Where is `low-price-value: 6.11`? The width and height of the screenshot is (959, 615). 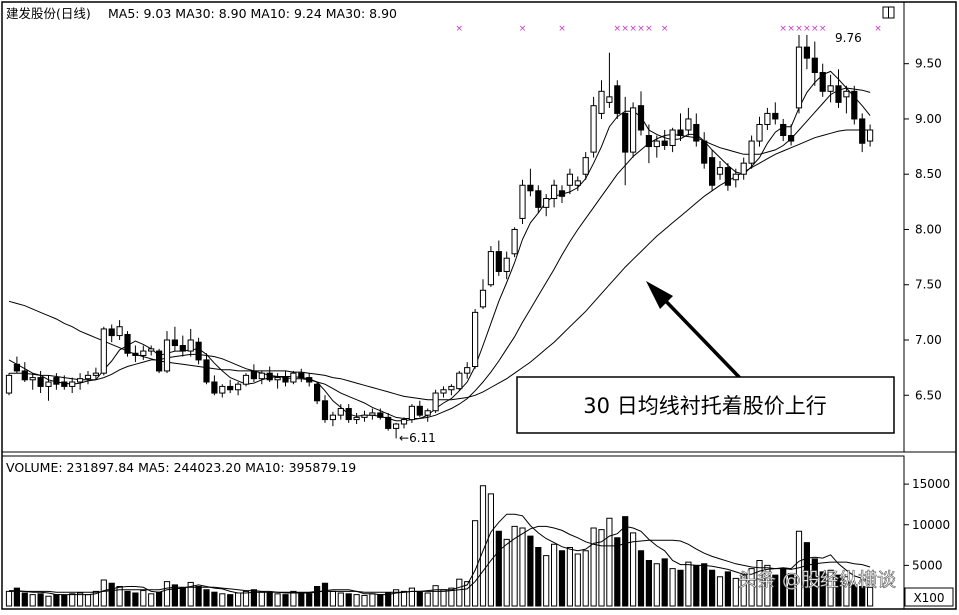 low-price-value: 6.11 is located at coordinates (422, 438).